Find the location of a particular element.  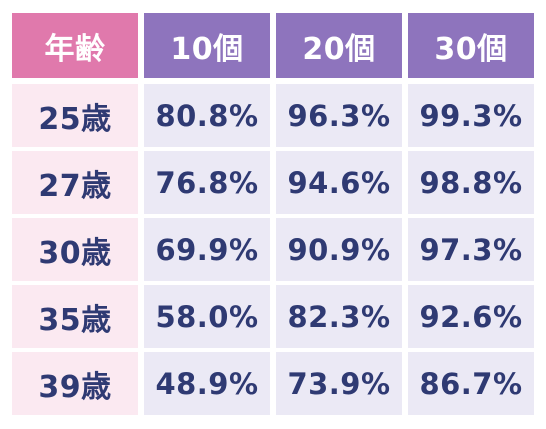

header-30: 30個 is located at coordinates (471, 45).